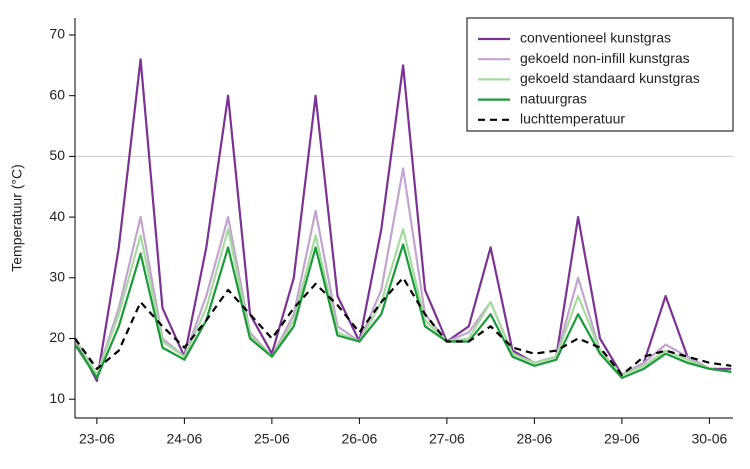  What do you see at coordinates (57, 34) in the screenshot?
I see `y-tick-label: 70` at bounding box center [57, 34].